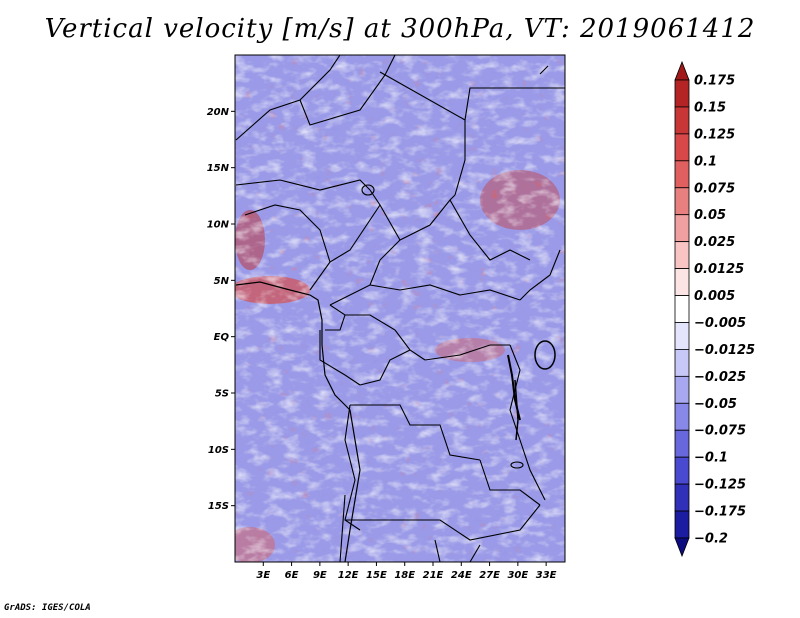 This screenshot has height=618, width=800. I want to click on lon-tick-label: 21E, so click(433, 575).